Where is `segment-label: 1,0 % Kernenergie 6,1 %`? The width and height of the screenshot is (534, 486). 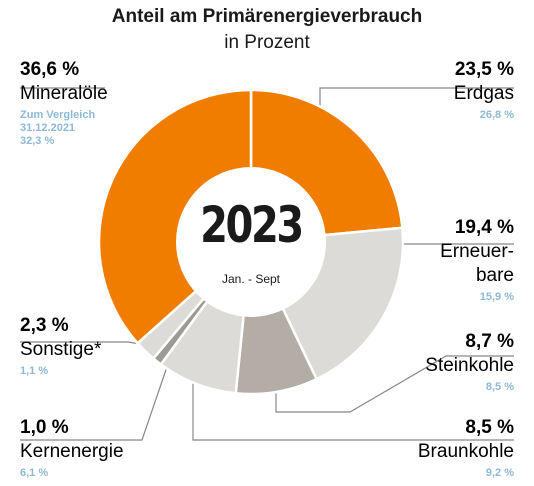
segment-label: 1,0 % Kernenergie 6,1 % is located at coordinates (120, 448).